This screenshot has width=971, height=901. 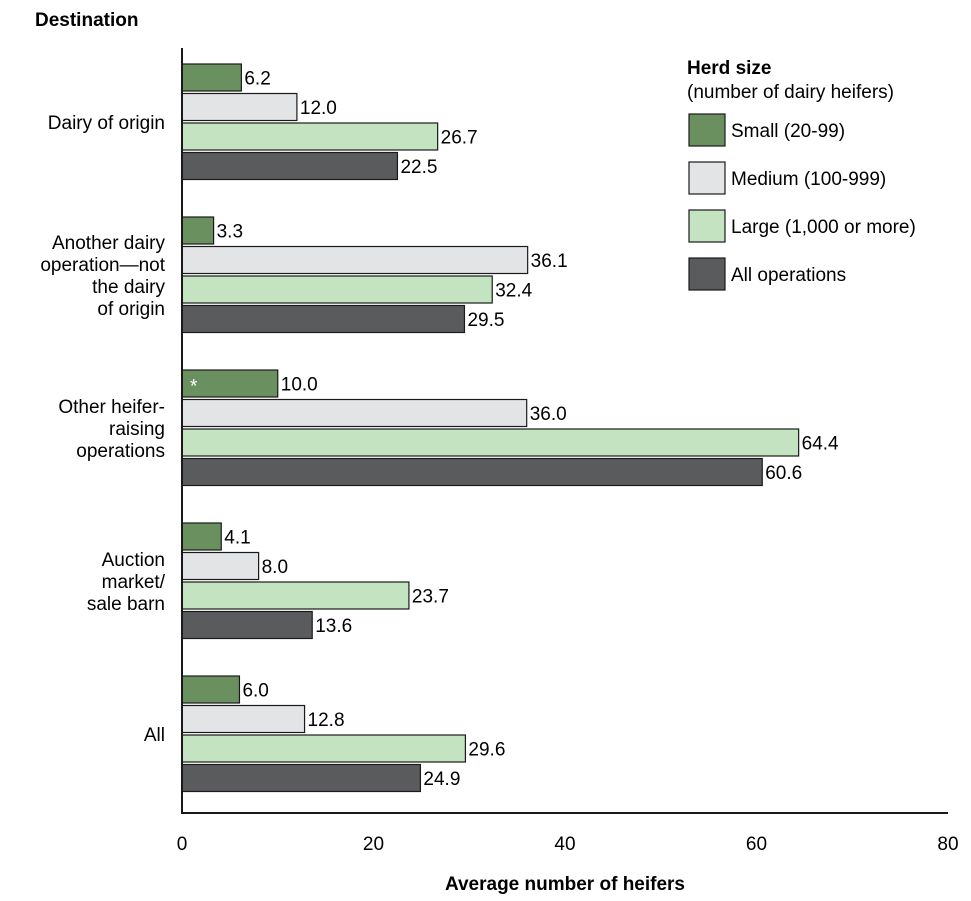 What do you see at coordinates (86, 20) in the screenshot?
I see `y-axis-title: Destination` at bounding box center [86, 20].